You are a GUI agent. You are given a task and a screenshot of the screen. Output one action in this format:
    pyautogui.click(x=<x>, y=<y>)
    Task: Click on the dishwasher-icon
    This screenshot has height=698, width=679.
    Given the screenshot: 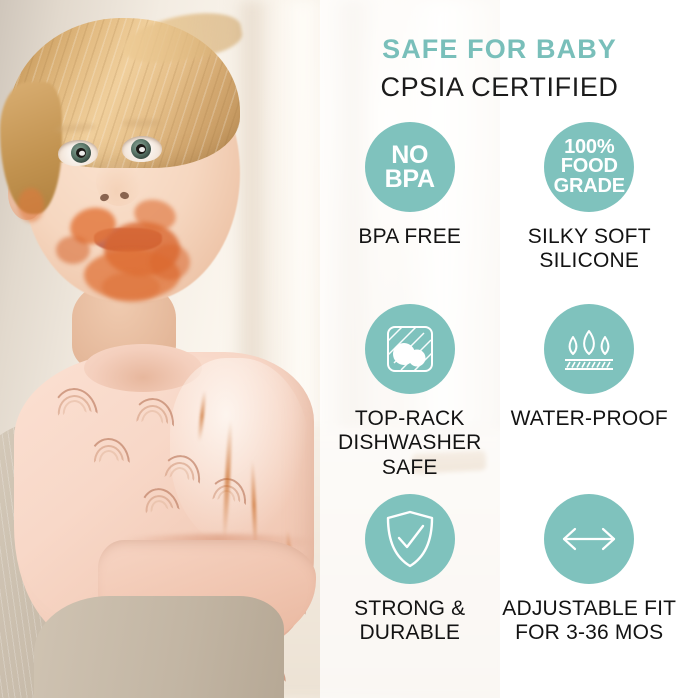 What is the action you would take?
    pyautogui.click(x=409, y=349)
    